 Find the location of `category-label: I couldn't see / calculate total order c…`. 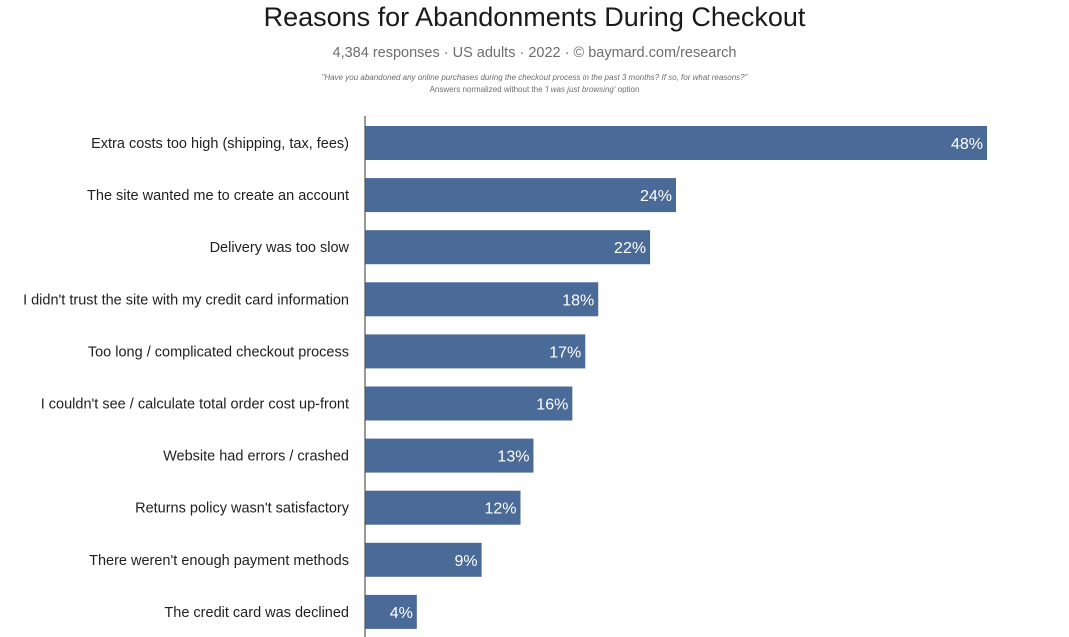

category-label: I couldn't see / calculate total order c… is located at coordinates (195, 405).